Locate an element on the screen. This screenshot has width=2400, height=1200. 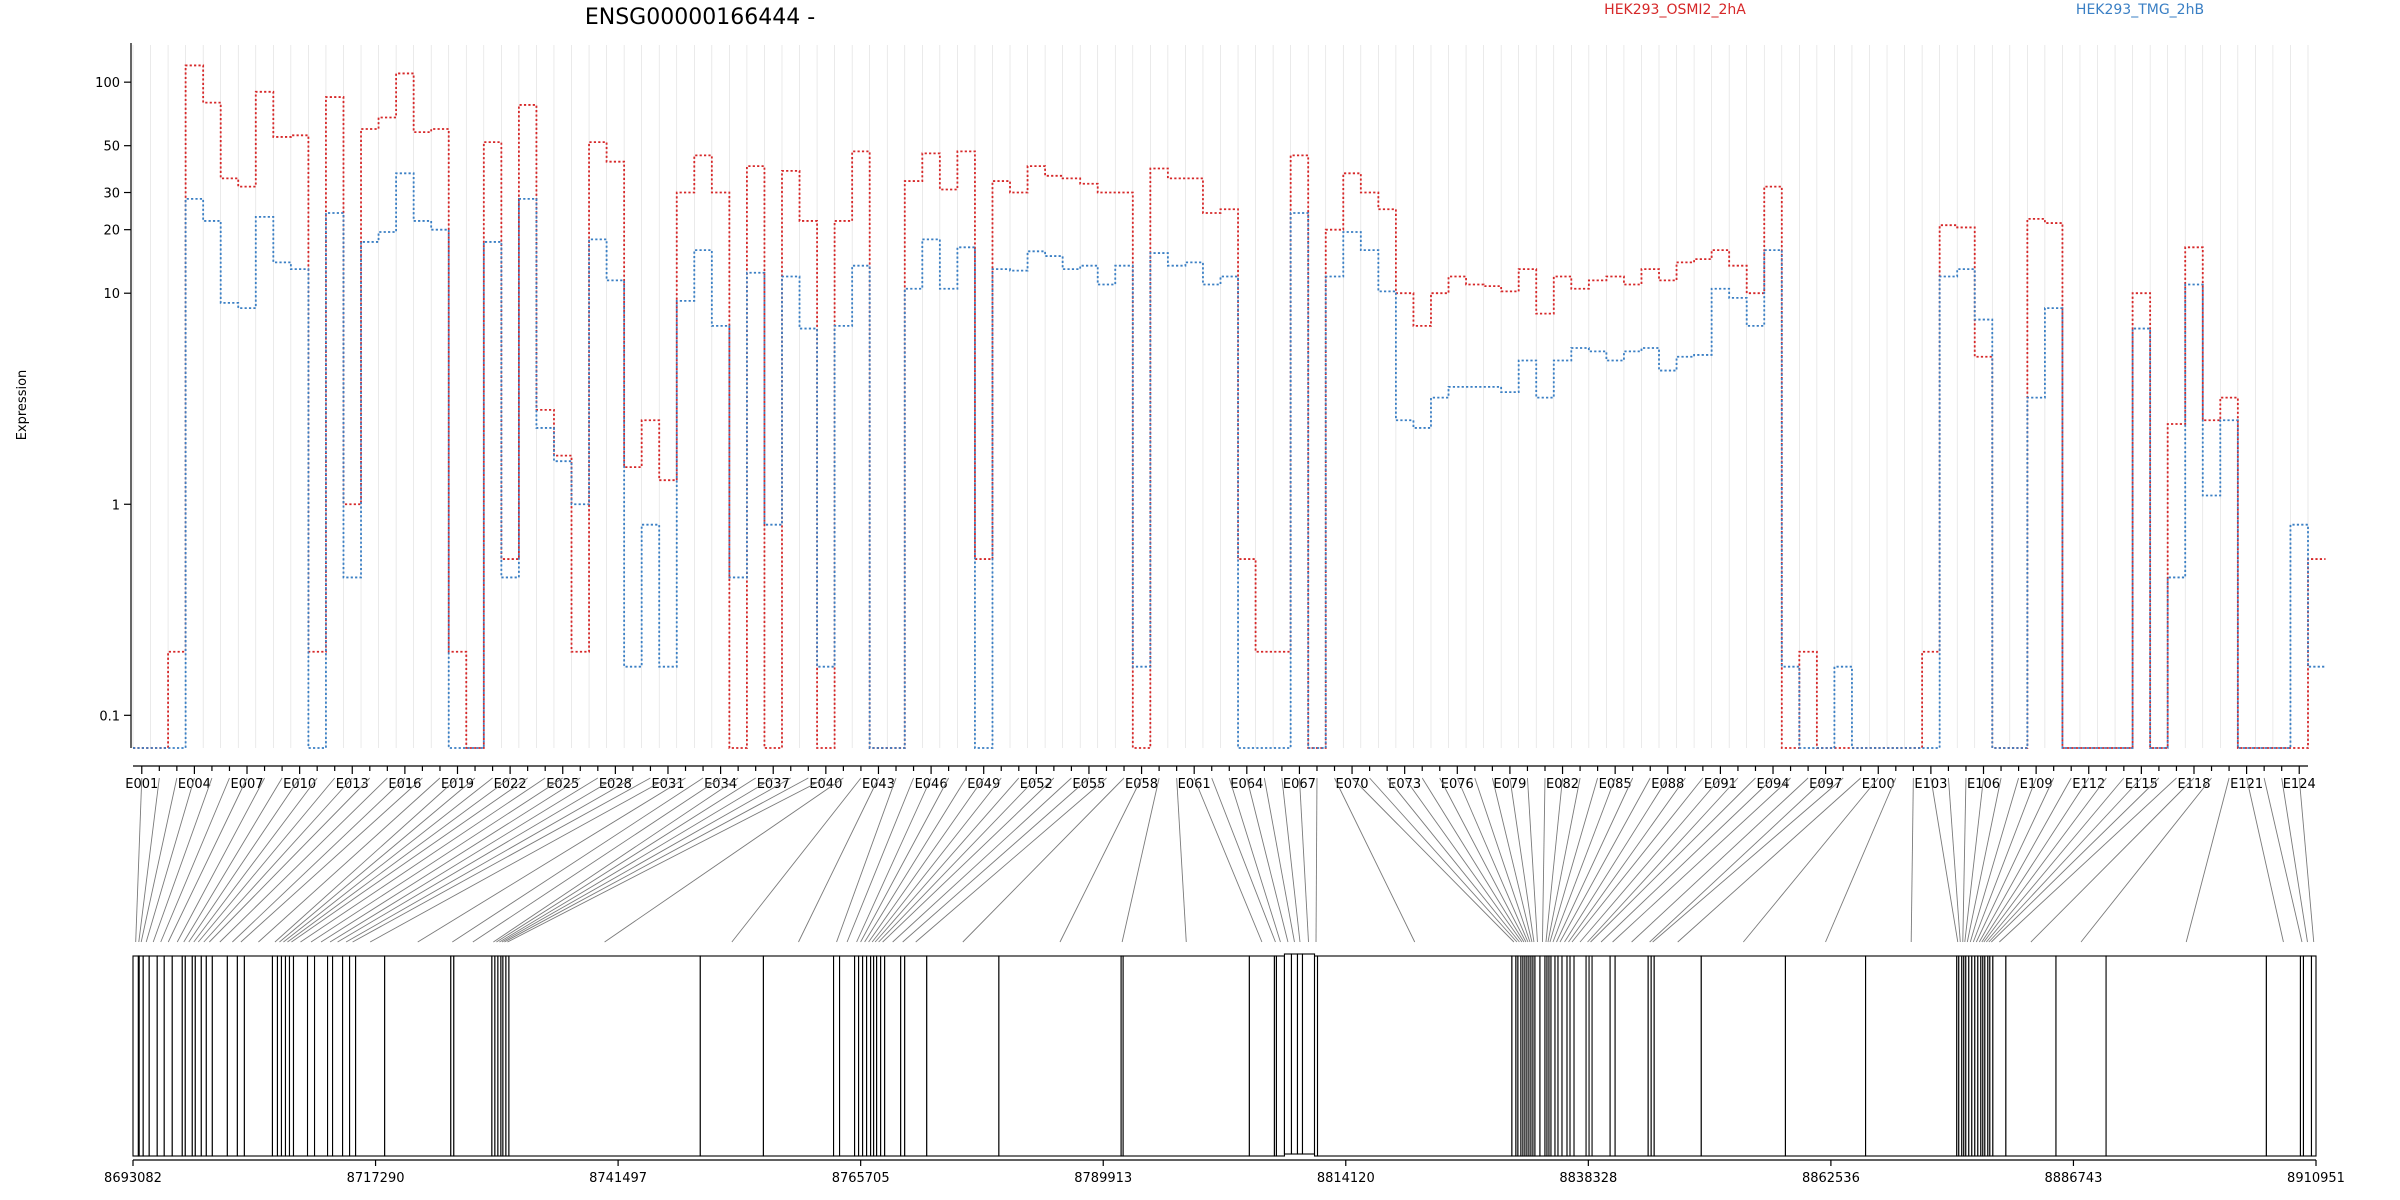
x-tick-label: E115 is located at coordinates (2141, 784).